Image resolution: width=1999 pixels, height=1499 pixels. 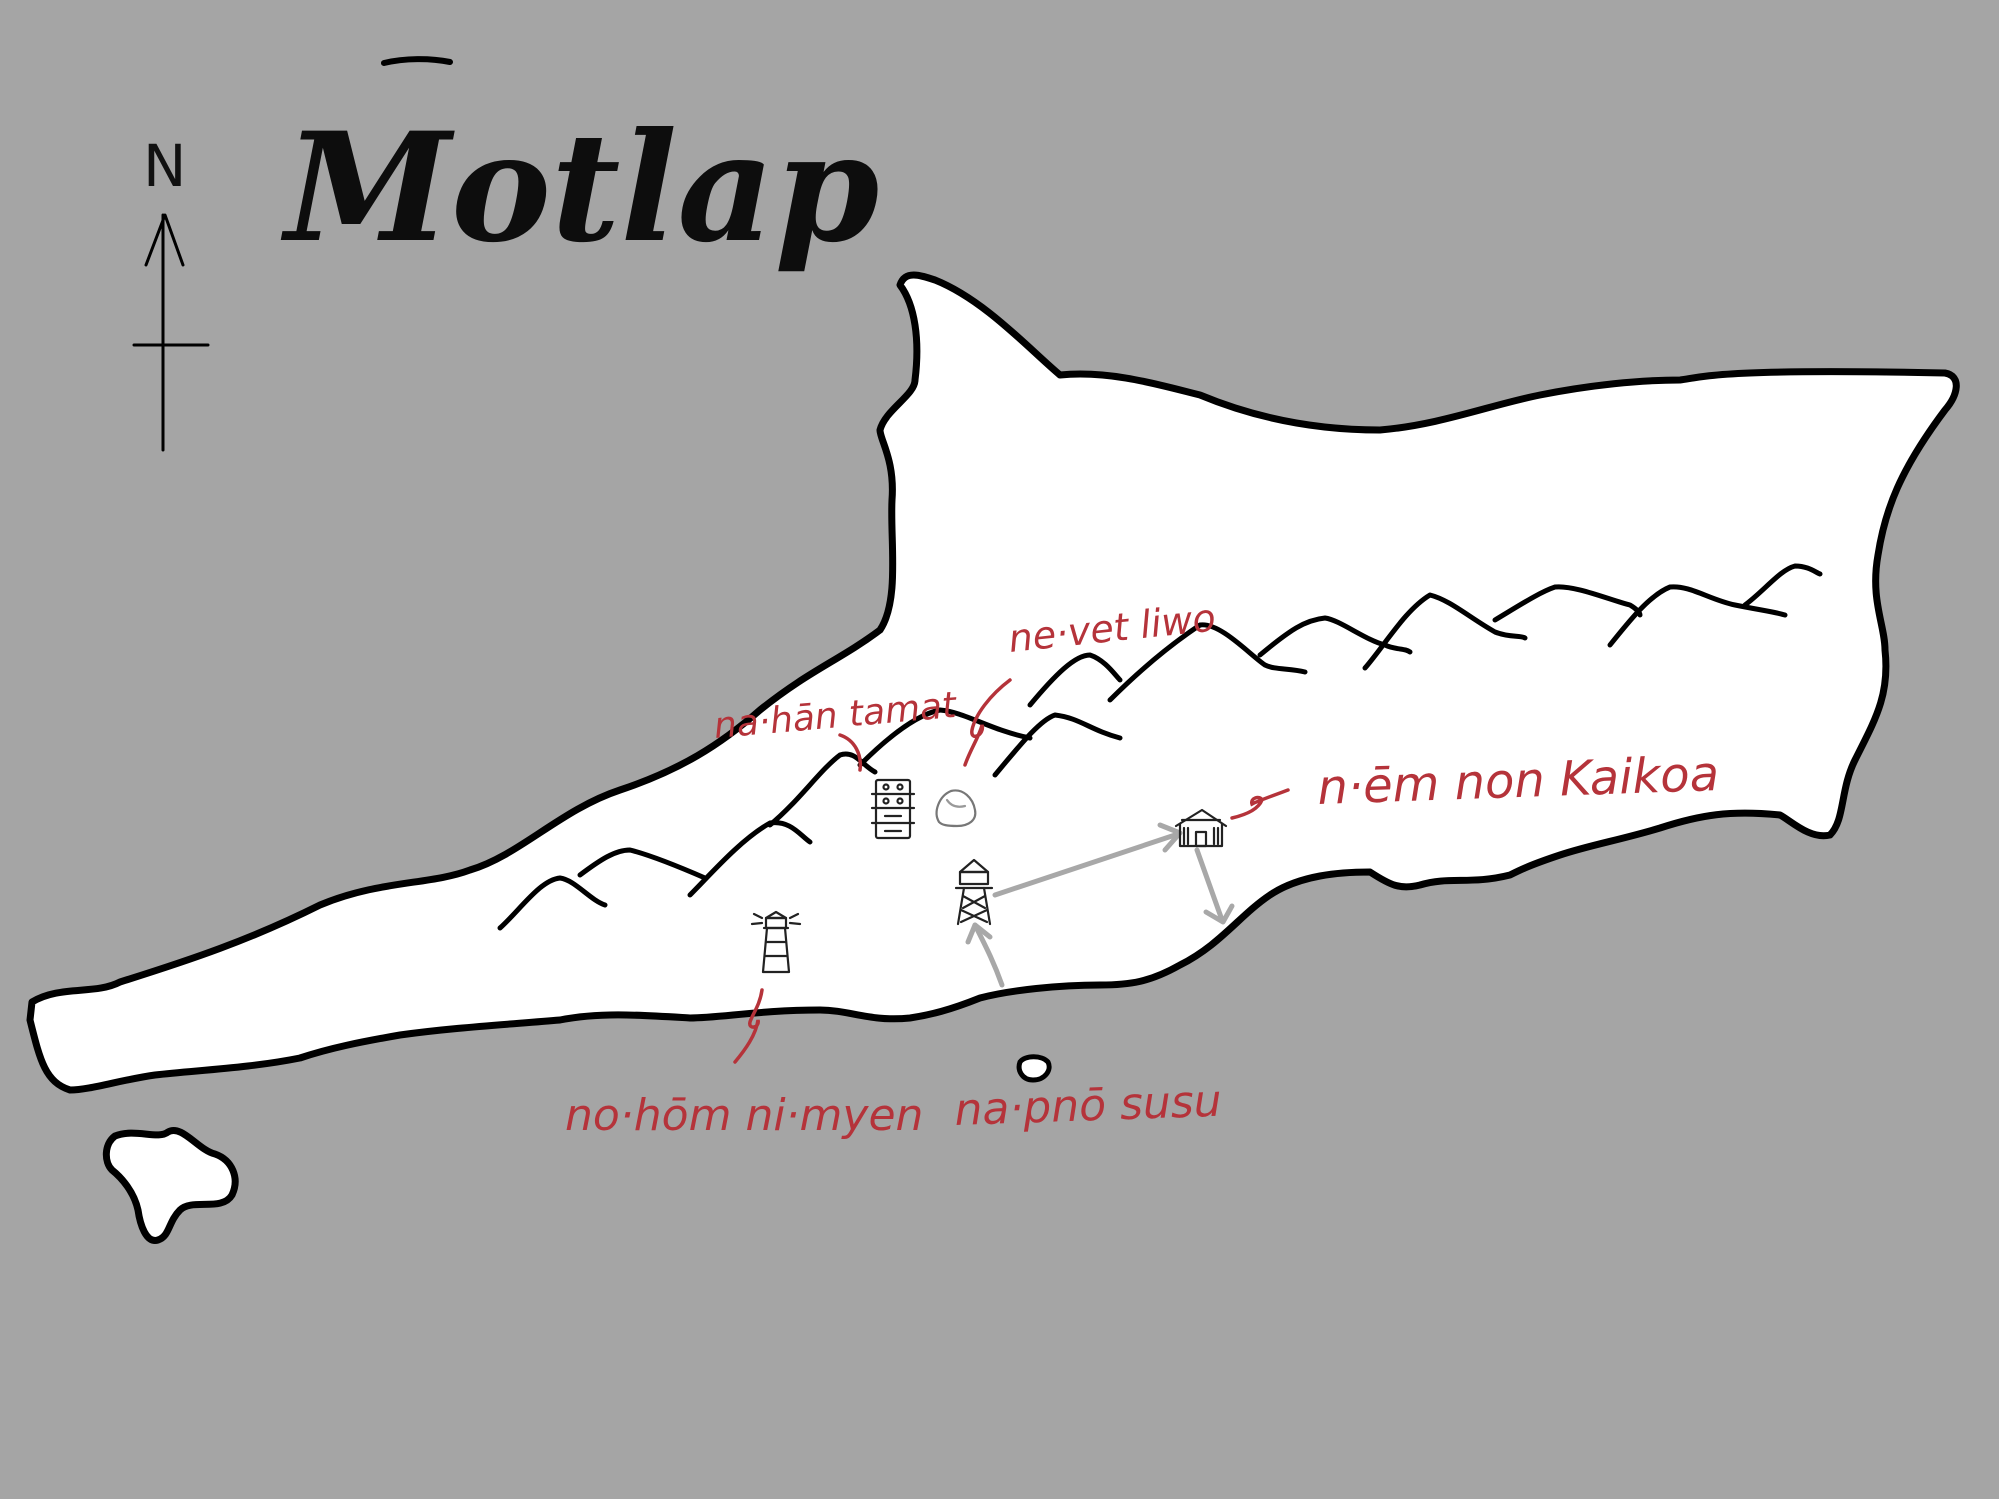 What do you see at coordinates (164, 166) in the screenshot?
I see `north-label: N` at bounding box center [164, 166].